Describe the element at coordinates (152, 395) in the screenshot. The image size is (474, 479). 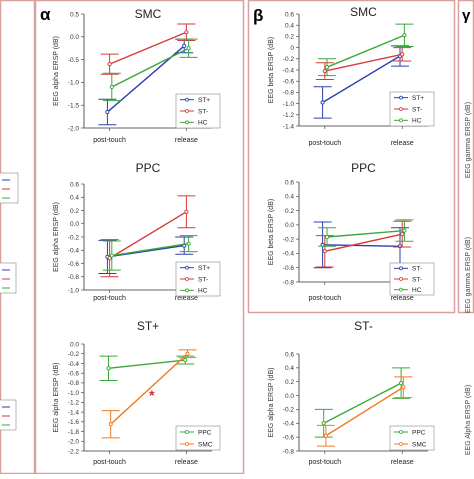
I see `significance-star: *` at that location.